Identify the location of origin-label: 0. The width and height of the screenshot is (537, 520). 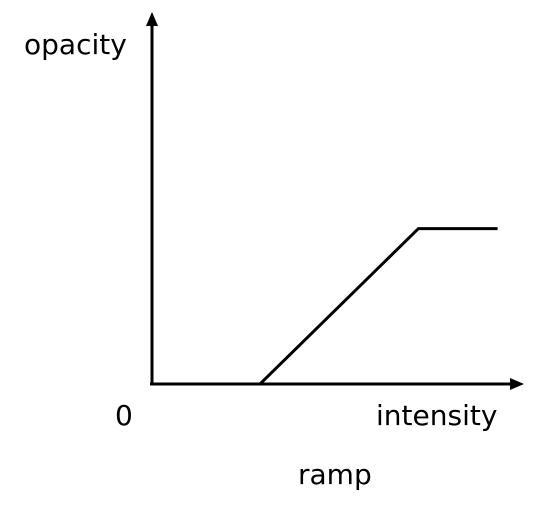
(124, 415).